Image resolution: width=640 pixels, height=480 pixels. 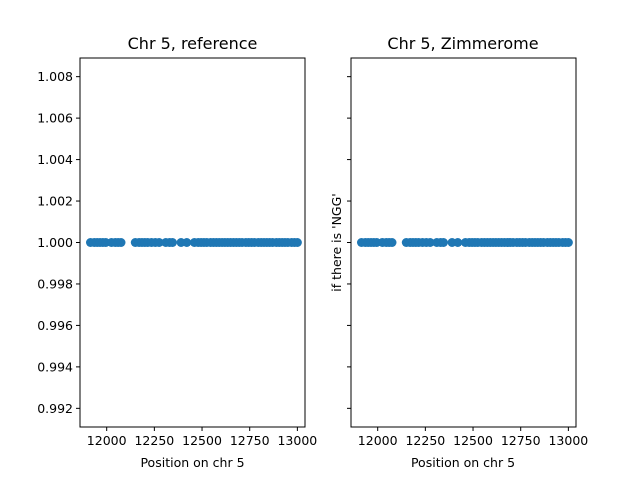 What do you see at coordinates (55, 159) in the screenshot?
I see `y-tick-label: 1.004` at bounding box center [55, 159].